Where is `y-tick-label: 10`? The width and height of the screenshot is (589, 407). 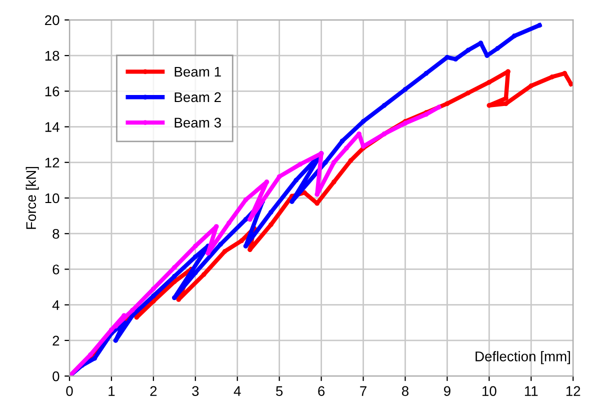 y-tick-label: 10 is located at coordinates (52, 198).